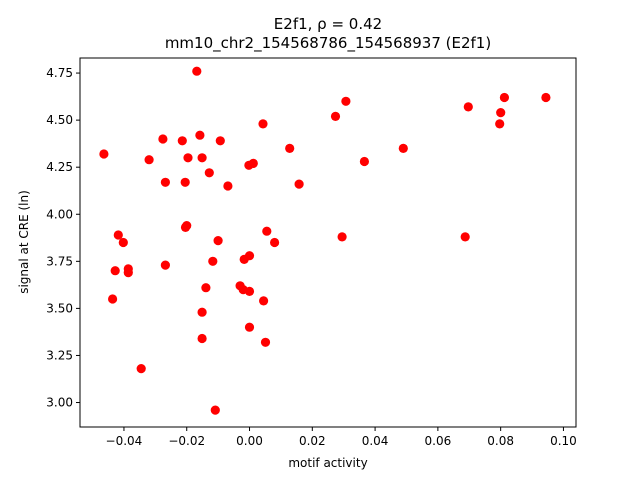 The image size is (640, 480). What do you see at coordinates (563, 441) in the screenshot?
I see `x-tick-label-7: 0.10` at bounding box center [563, 441].